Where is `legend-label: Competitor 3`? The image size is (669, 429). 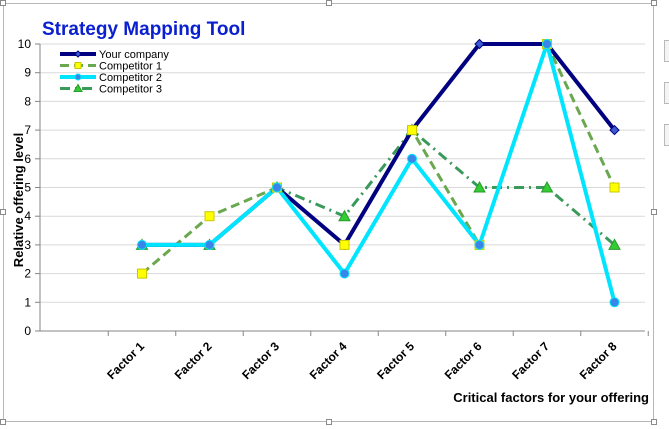
legend-label: Competitor 3 is located at coordinates (130, 90).